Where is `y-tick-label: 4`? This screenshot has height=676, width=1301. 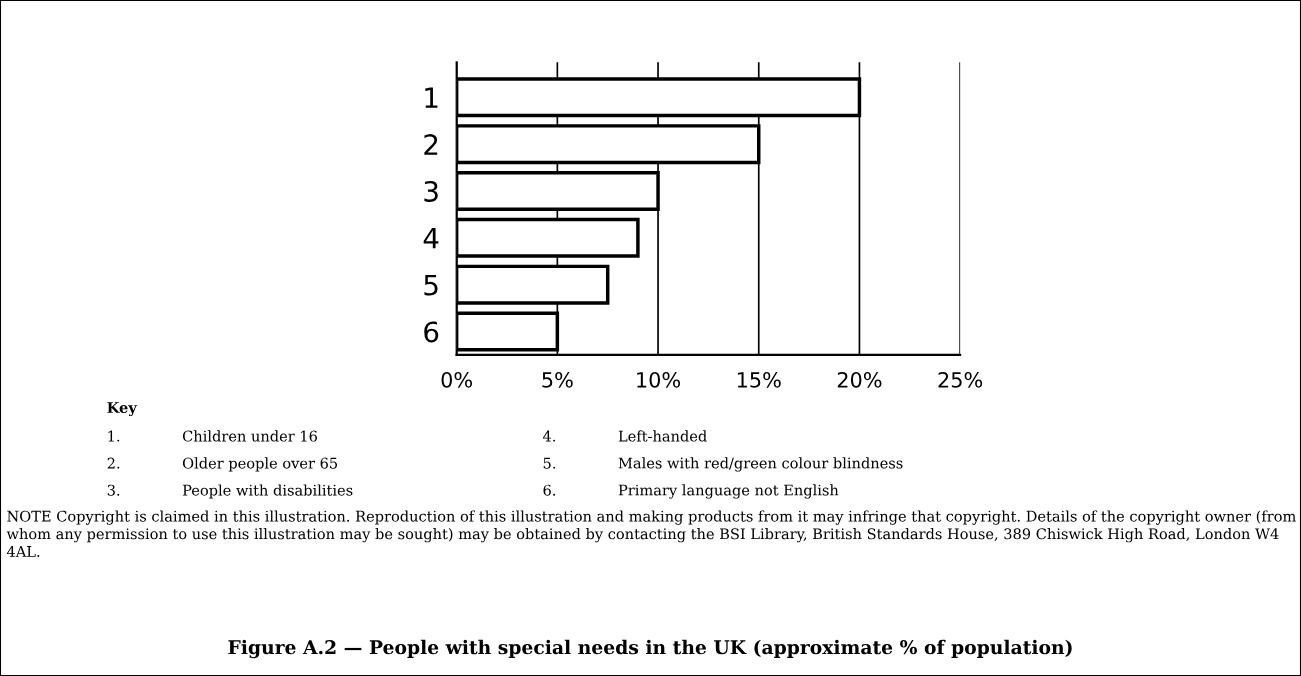
y-tick-label: 4 is located at coordinates (431, 238).